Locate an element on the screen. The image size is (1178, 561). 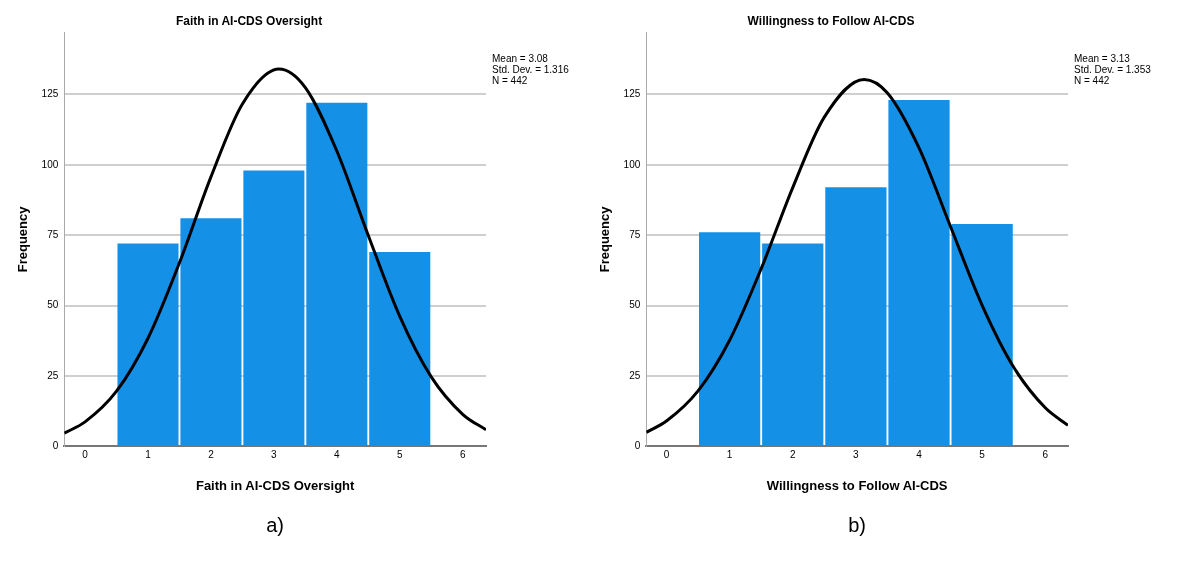
chart-title: Faith in AI-CDS Oversight is located at coordinates (249, 20).